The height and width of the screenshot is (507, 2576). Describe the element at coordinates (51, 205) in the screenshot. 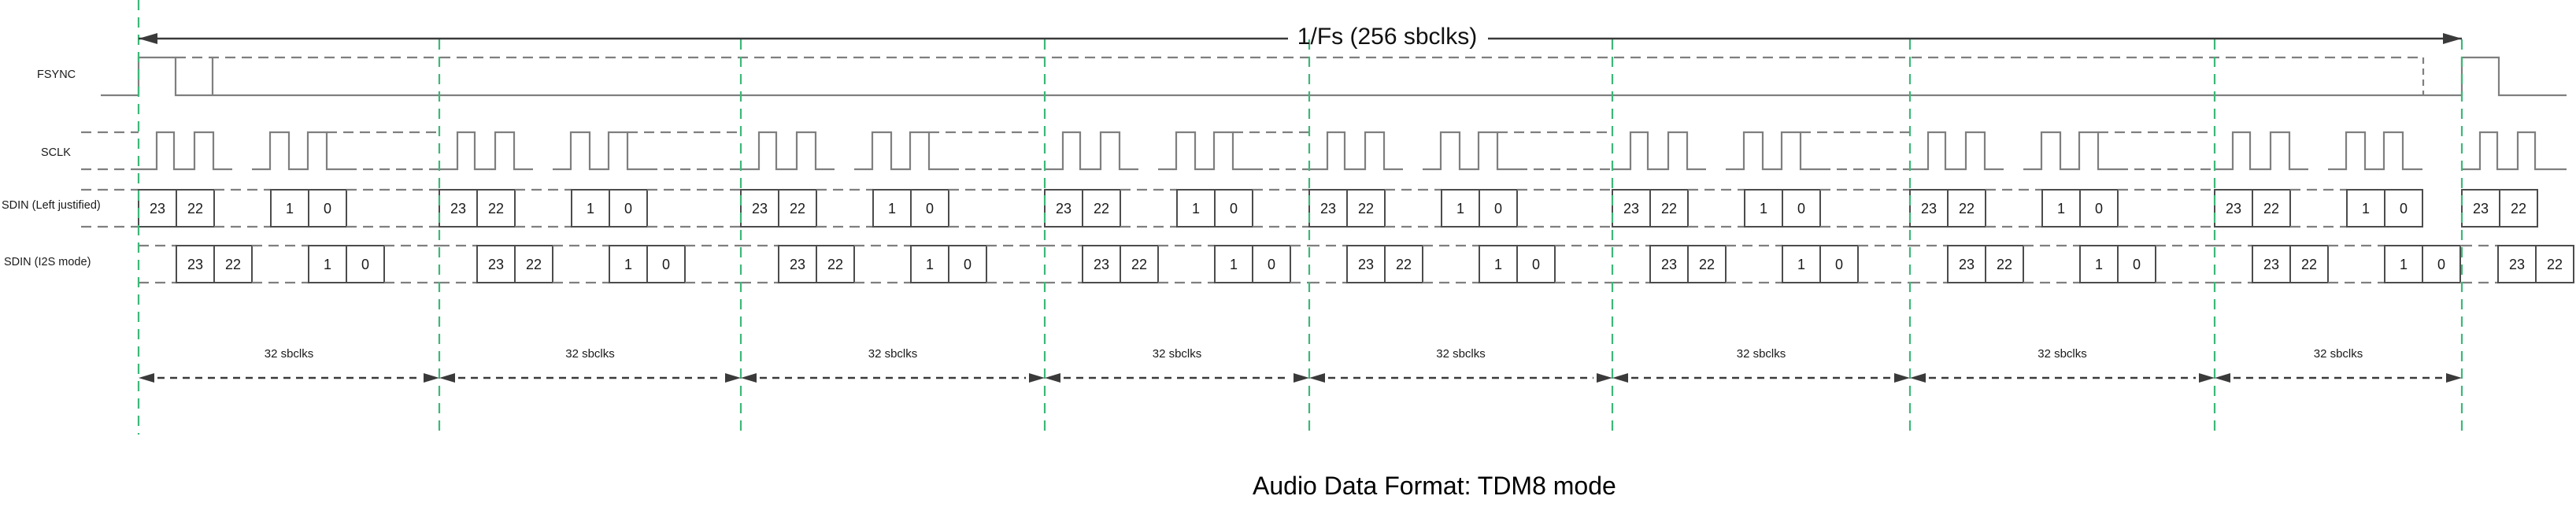

I see `signal-label-sdin-left-justified: SDIN (Left justified)` at that location.